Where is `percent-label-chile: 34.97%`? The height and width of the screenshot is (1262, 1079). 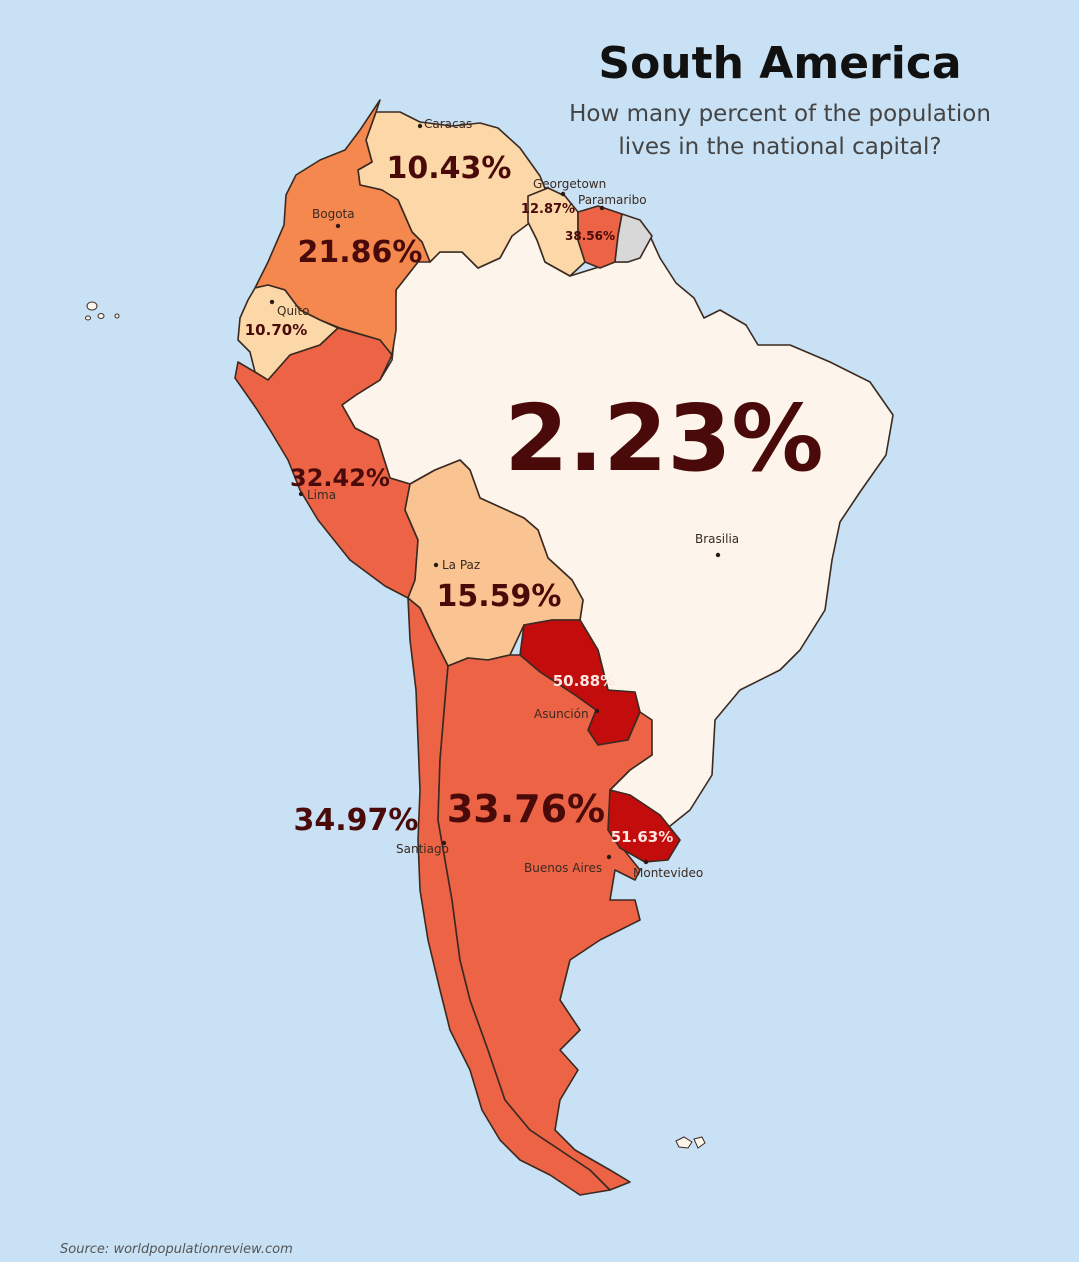
percent-label-chile: 34.97% is located at coordinates (356, 820).